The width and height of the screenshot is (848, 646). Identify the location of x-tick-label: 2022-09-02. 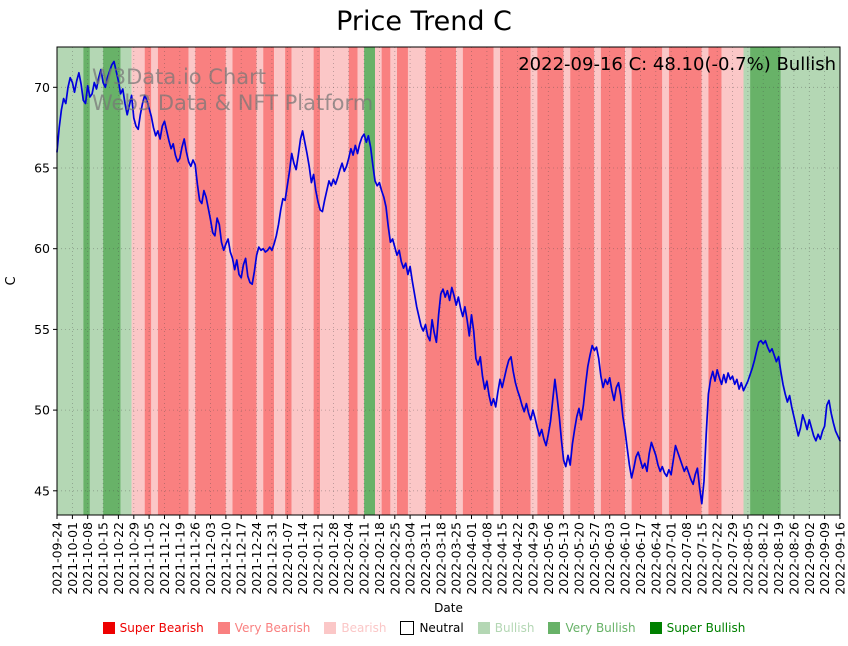
(809, 558).